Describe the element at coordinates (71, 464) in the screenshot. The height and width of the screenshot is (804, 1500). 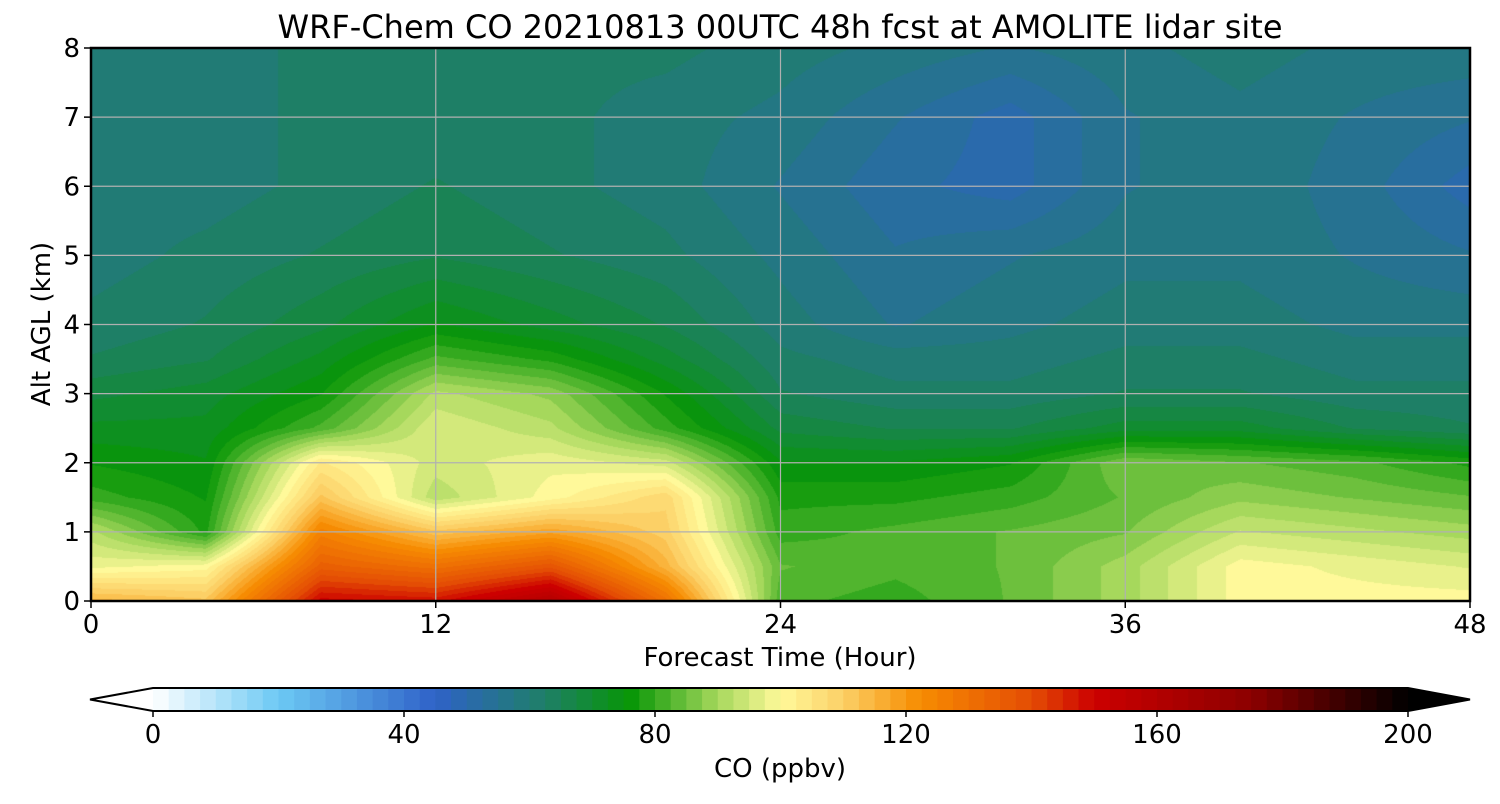
I see `y-tick-label: 2` at that location.